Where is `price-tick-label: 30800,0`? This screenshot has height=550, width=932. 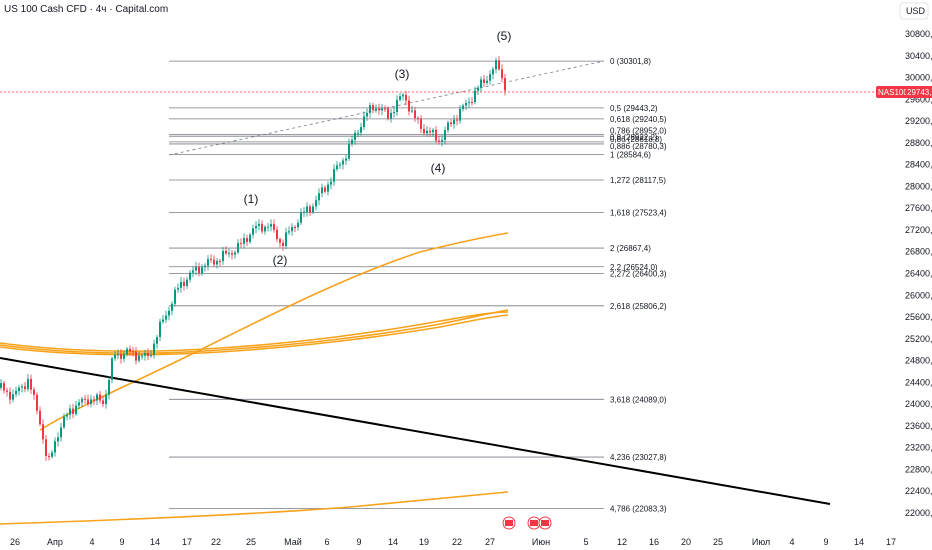 price-tick-label: 30800,0 is located at coordinates (918, 34).